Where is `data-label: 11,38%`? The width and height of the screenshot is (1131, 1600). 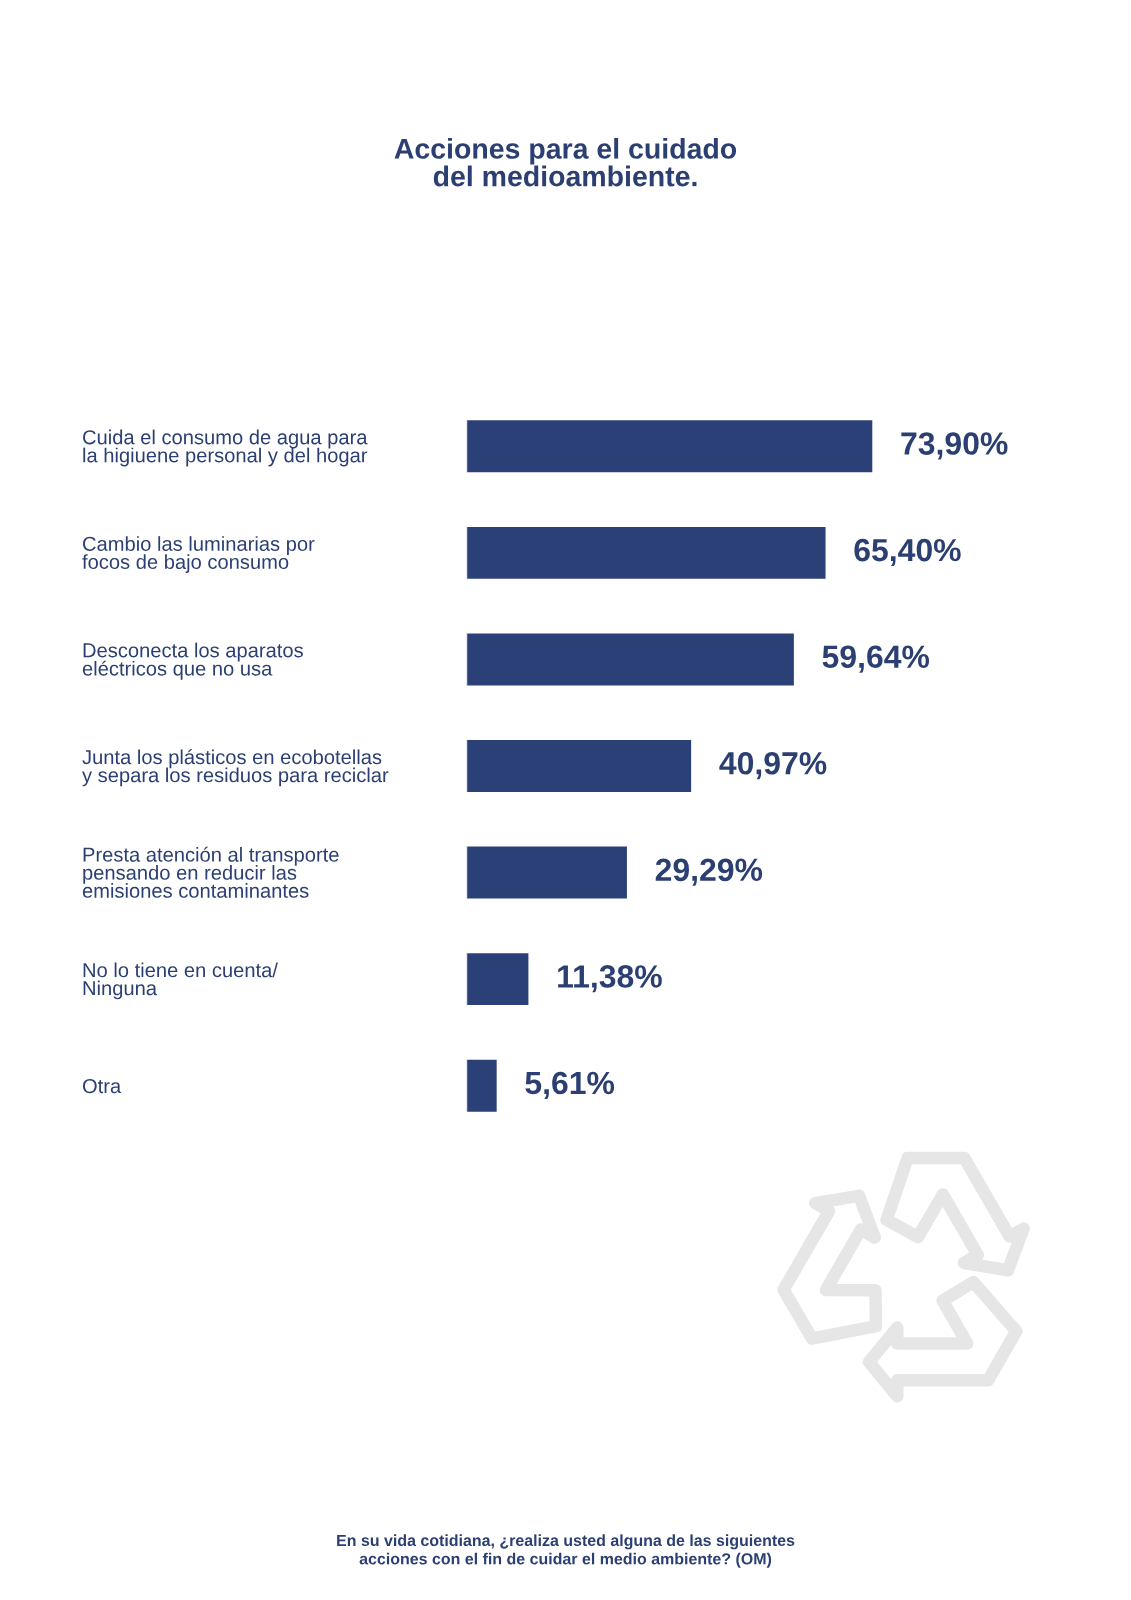 data-label: 11,38% is located at coordinates (610, 979).